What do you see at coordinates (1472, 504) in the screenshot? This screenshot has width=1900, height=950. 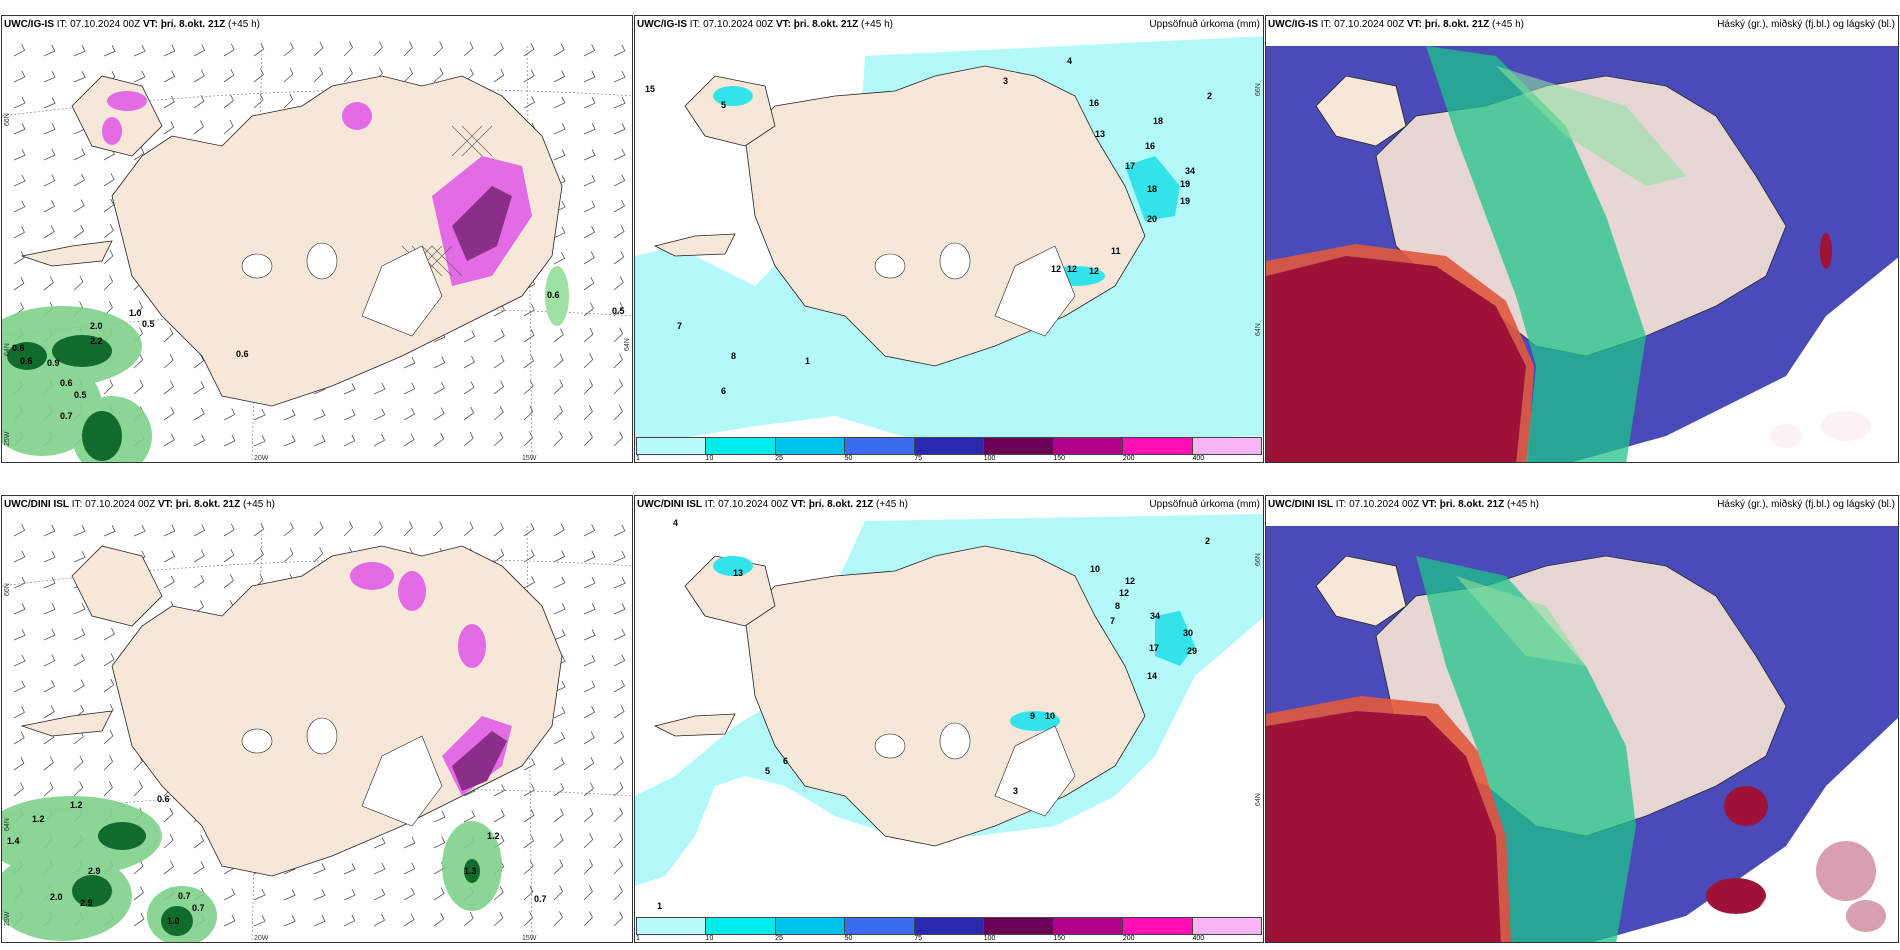 I see `vt-value: þri. 8.okt. 21Z` at bounding box center [1472, 504].